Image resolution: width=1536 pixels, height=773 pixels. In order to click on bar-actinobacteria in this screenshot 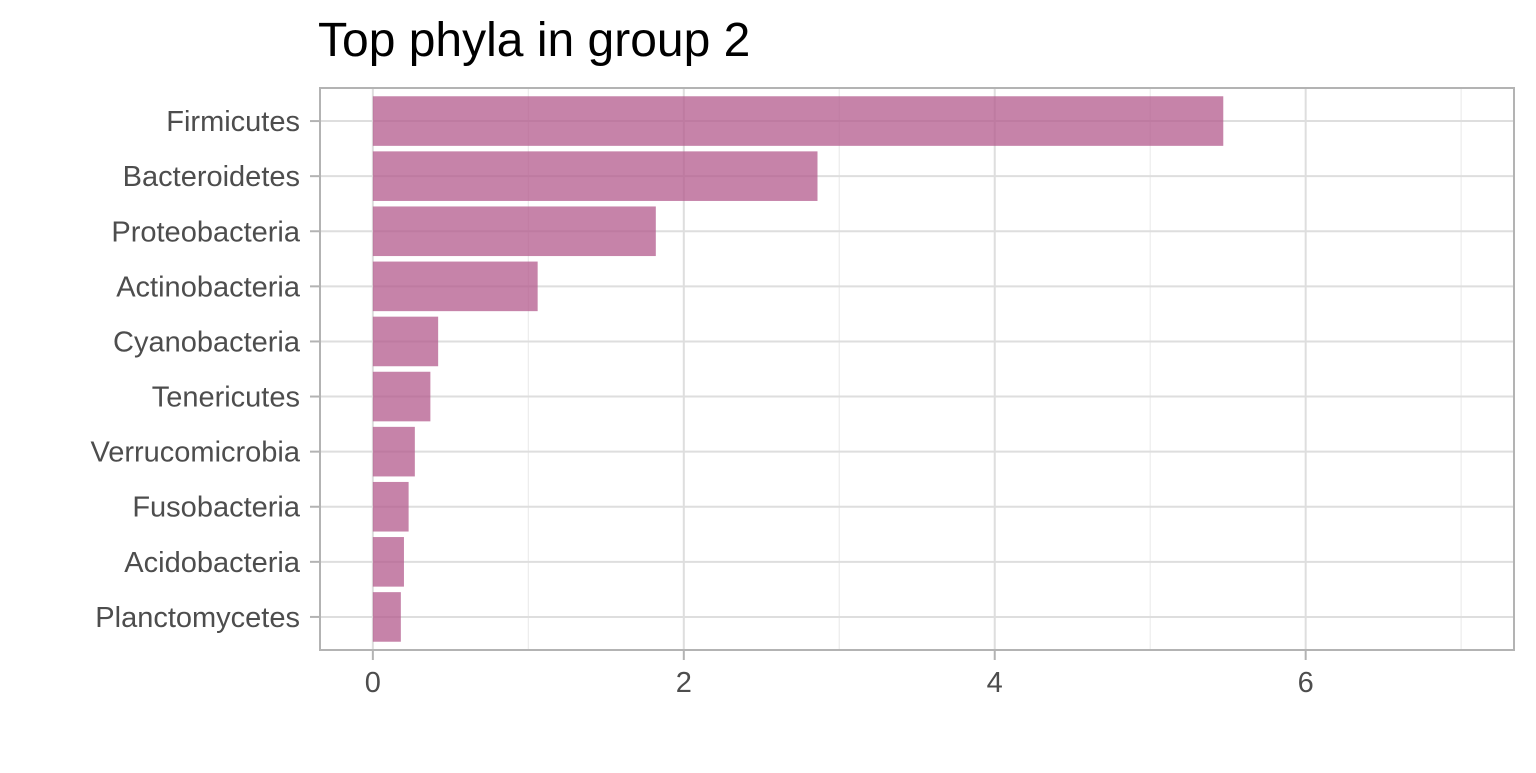, I will do `click(455, 286)`.